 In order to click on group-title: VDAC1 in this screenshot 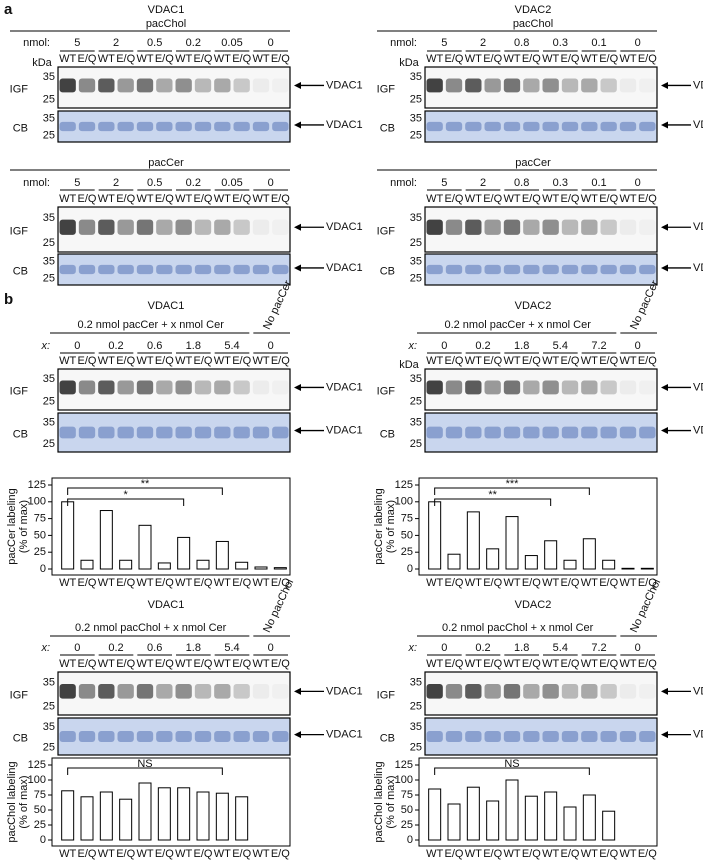, I will do `click(166, 605)`.